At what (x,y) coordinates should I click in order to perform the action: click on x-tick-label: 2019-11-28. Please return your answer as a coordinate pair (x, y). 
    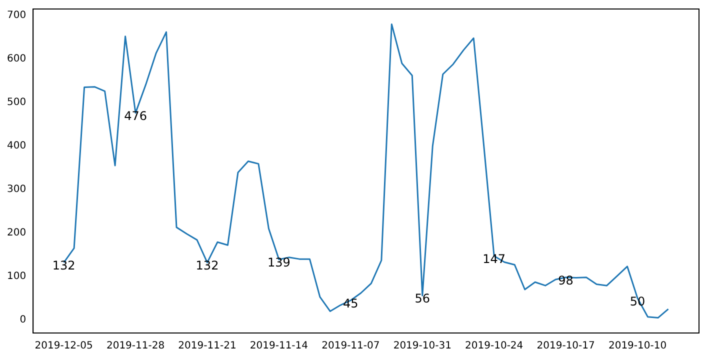
    Looking at the image, I should click on (135, 346).